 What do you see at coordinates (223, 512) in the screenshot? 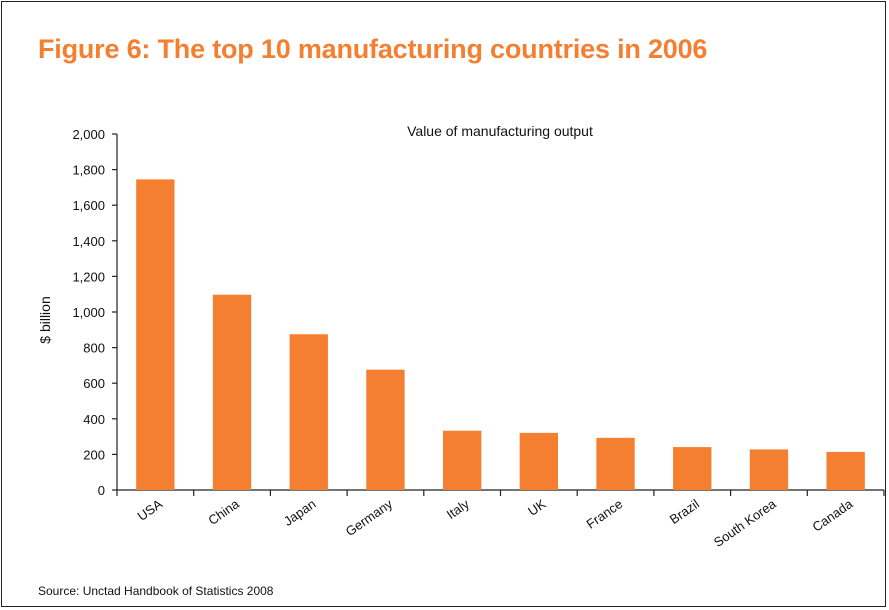
I see `x-tick-label: China` at bounding box center [223, 512].